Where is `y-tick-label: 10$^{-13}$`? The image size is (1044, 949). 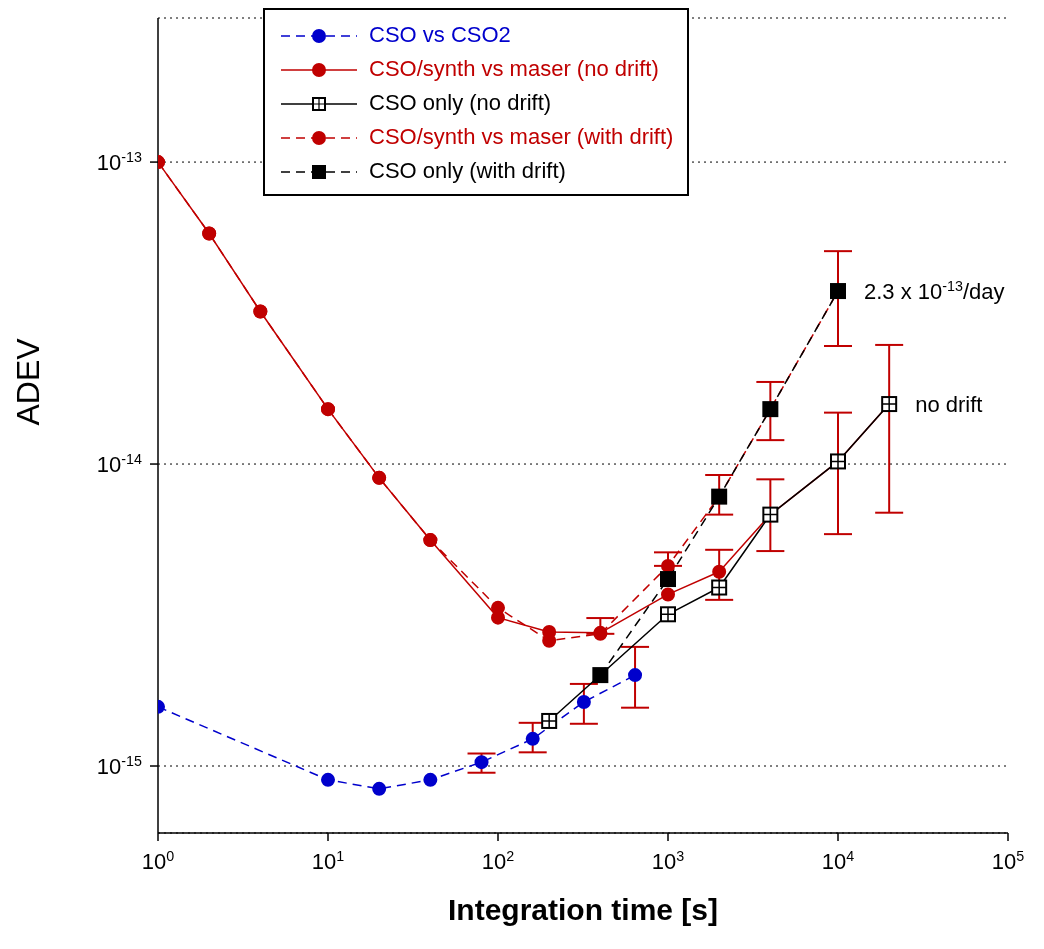 y-tick-label: 10$^{-13}$ is located at coordinates (119, 162).